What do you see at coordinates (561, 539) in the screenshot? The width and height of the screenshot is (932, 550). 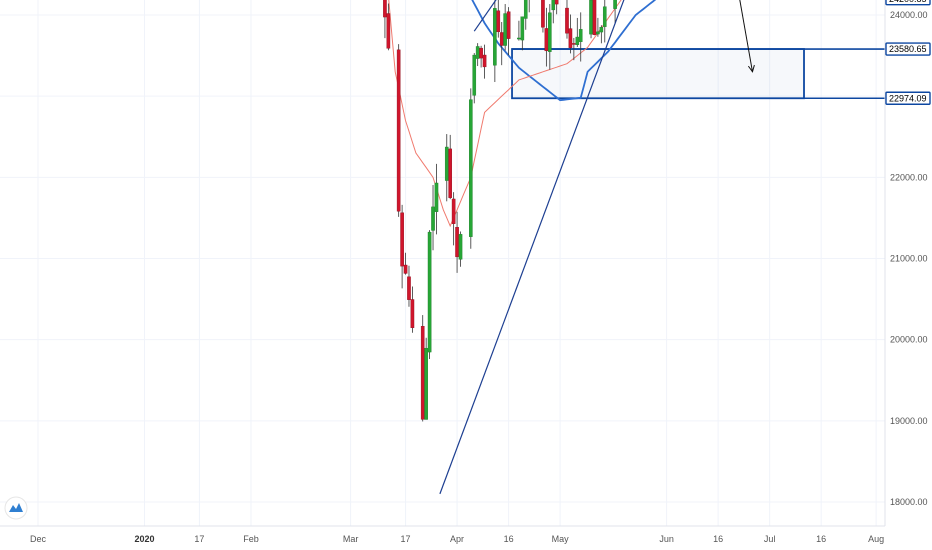 I see `x-tick-label: May` at bounding box center [561, 539].